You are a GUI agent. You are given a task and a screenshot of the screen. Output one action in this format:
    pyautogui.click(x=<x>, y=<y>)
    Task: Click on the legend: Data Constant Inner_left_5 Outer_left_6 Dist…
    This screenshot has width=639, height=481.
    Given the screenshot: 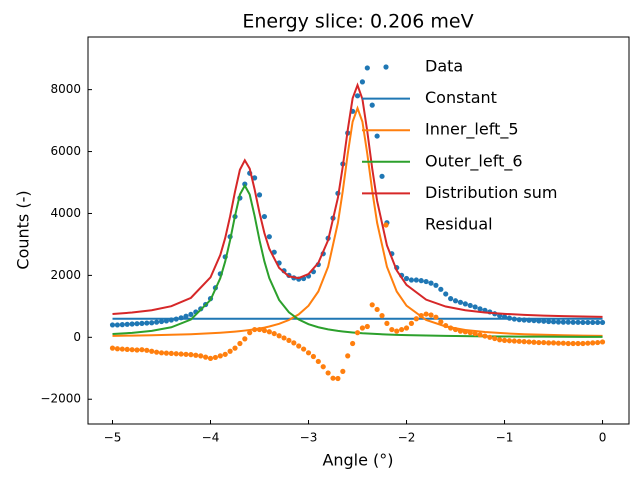 What is the action you would take?
    pyautogui.click(x=460, y=145)
    